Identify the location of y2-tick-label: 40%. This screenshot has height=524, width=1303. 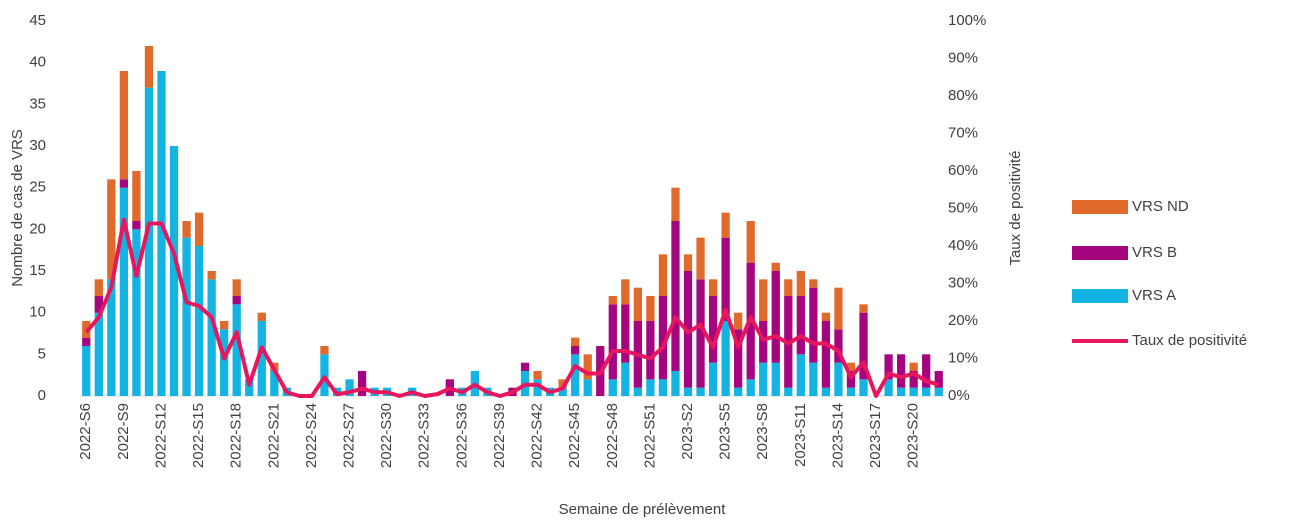
(963, 245).